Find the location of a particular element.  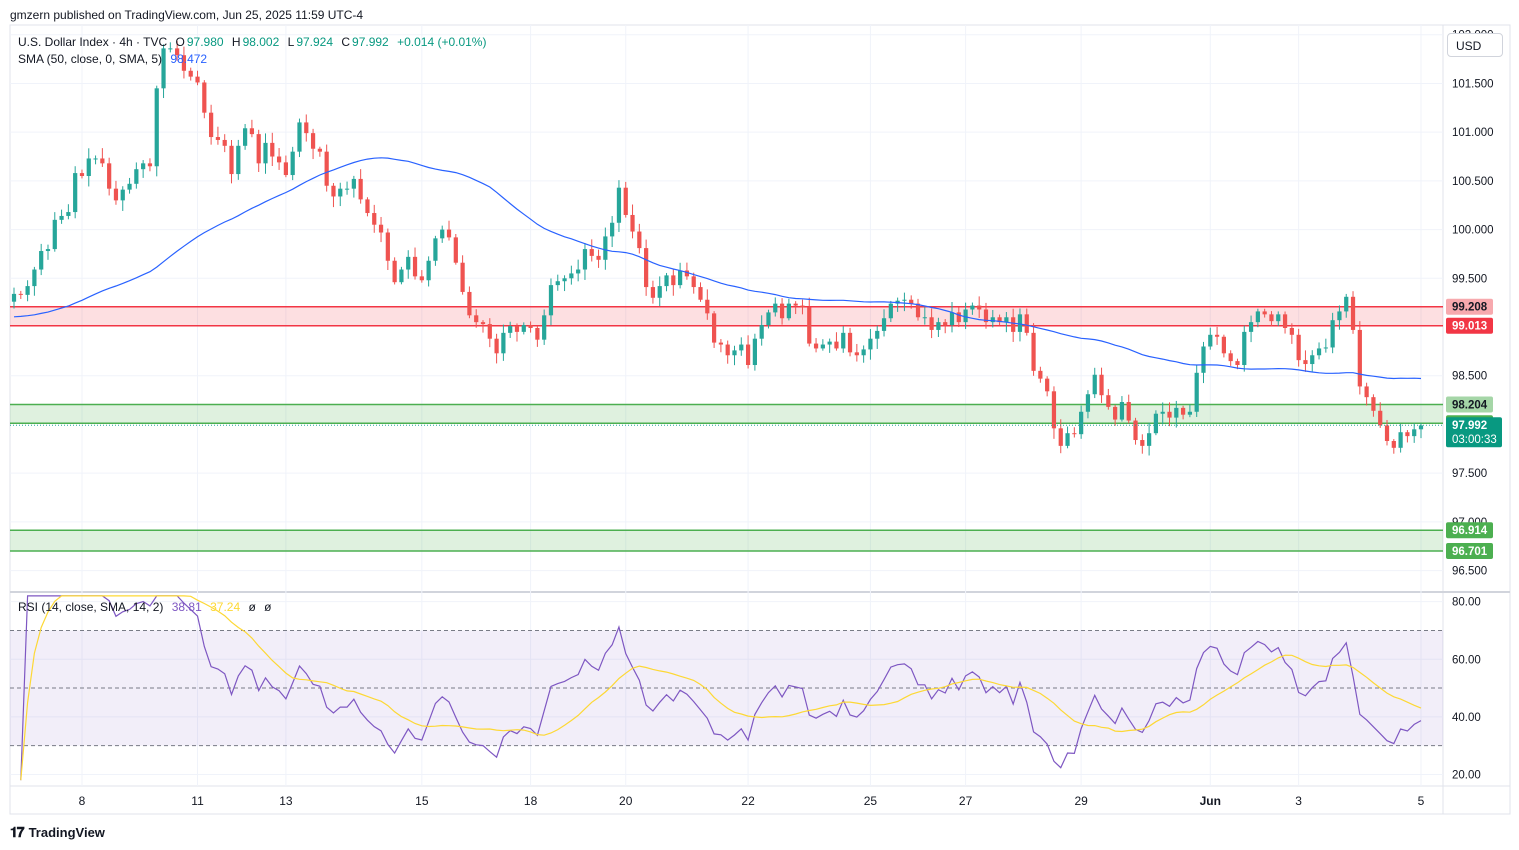

legend-open: 97.980 is located at coordinates (205, 42).